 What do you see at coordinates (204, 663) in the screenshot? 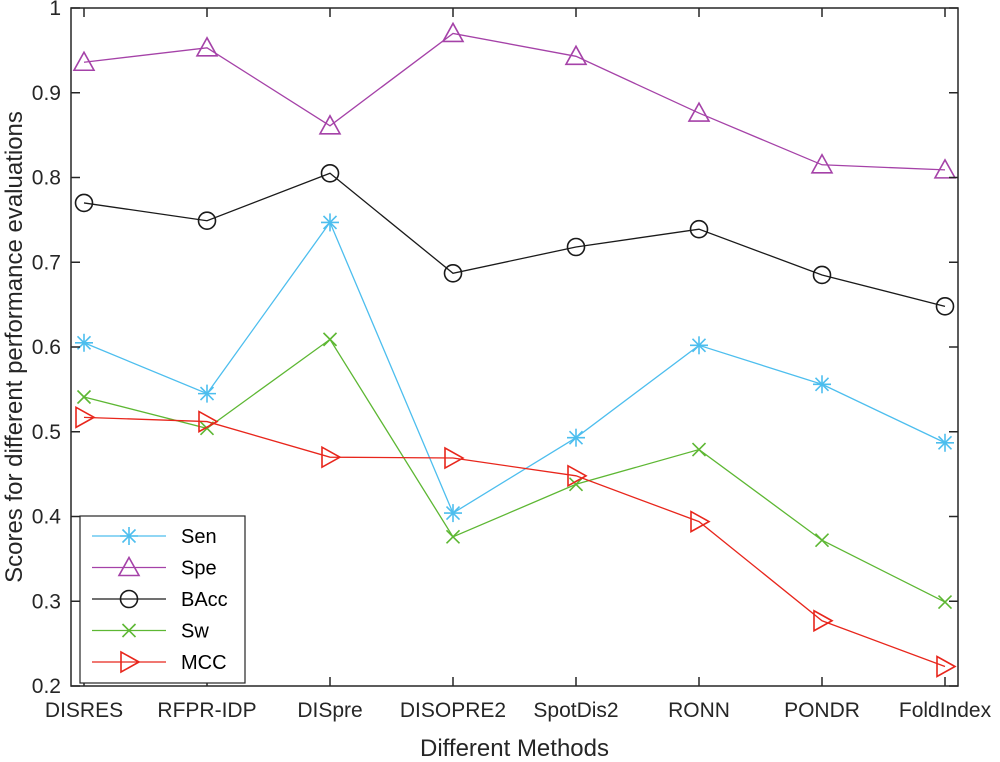
I see `legend-label: MCC` at bounding box center [204, 663].